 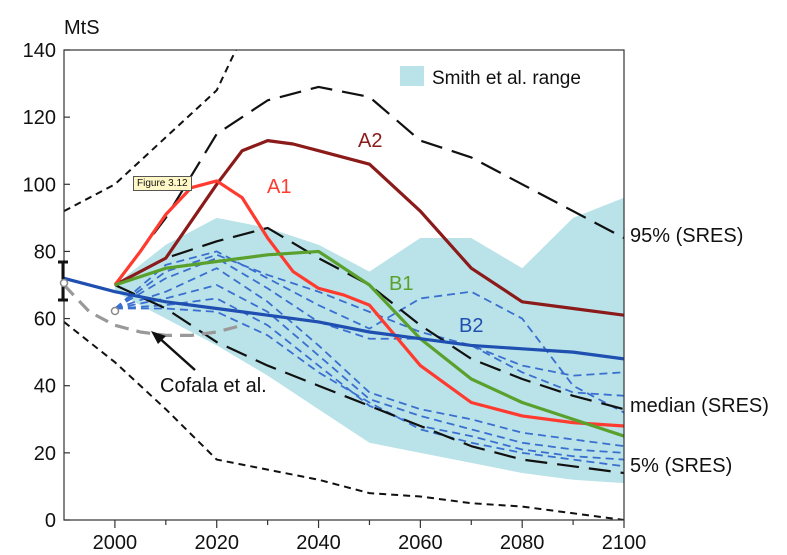 What do you see at coordinates (162, 183) in the screenshot?
I see `figure-tag: Figure 3.12` at bounding box center [162, 183].